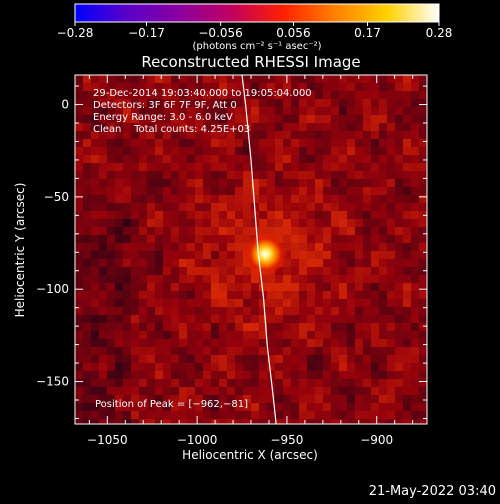  I want to click on annotation-total-counts: Clean Total counts: 4.25E+03, so click(171, 129).